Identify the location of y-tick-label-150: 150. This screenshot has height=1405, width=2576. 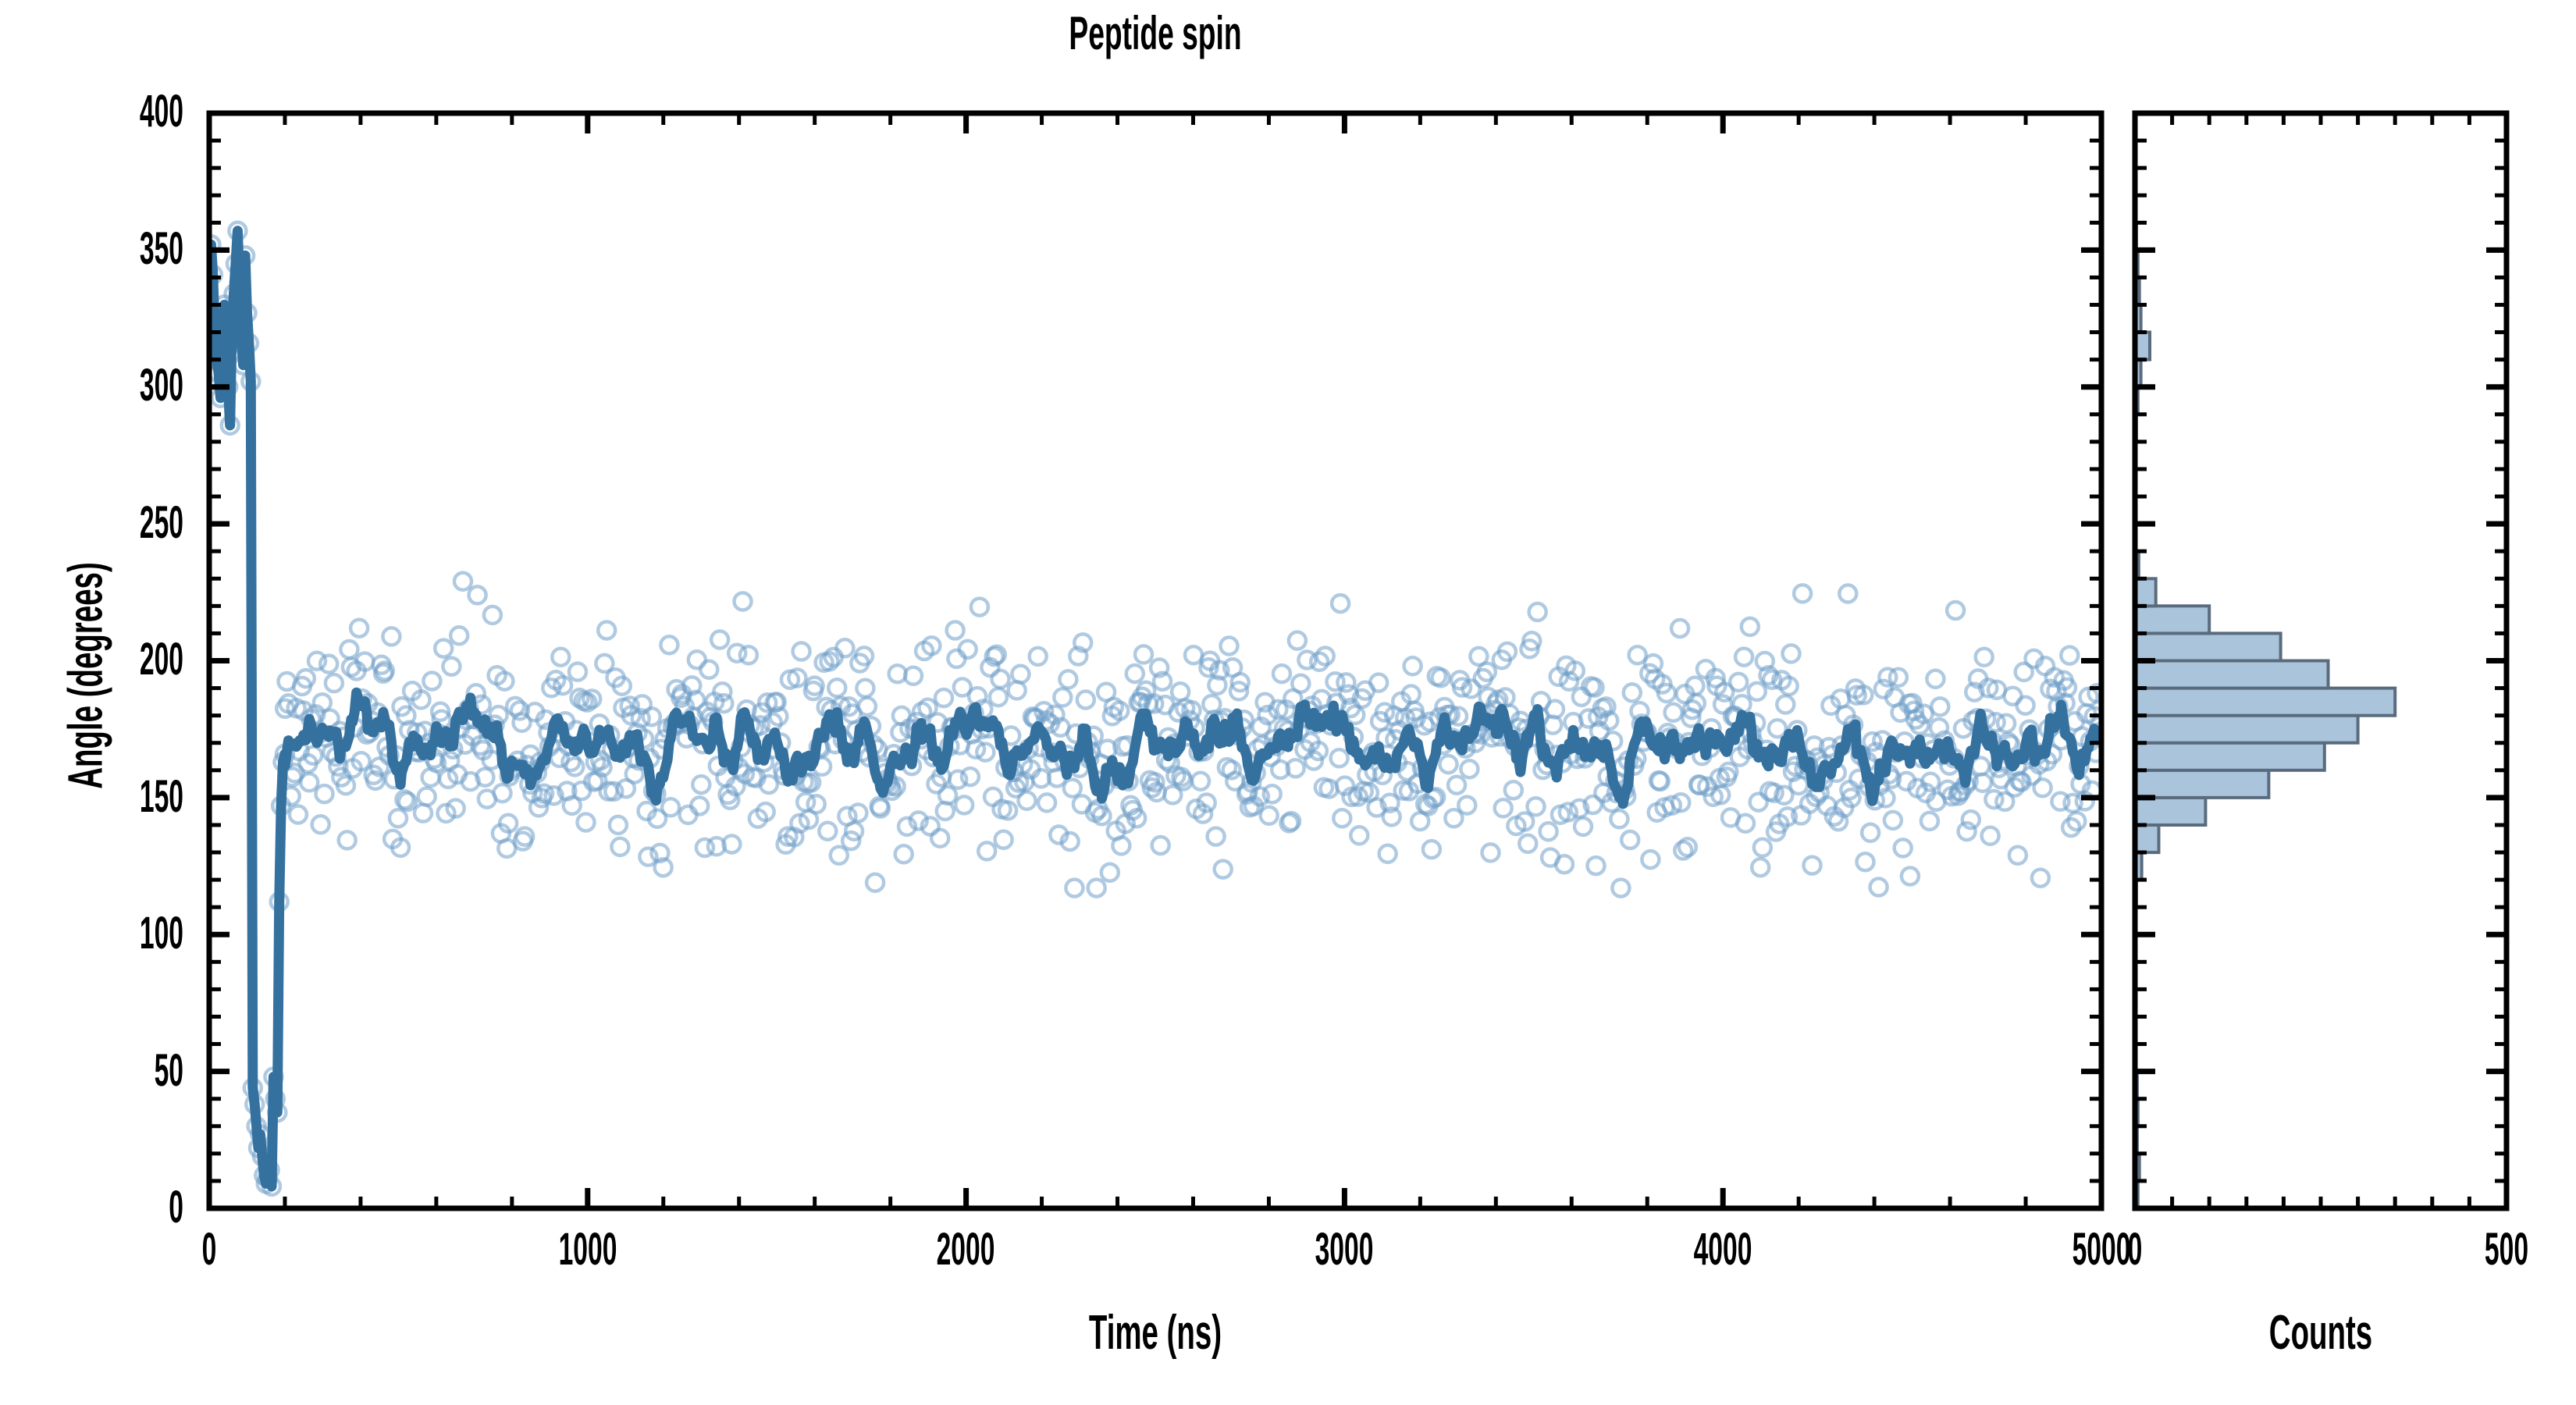
(161, 796).